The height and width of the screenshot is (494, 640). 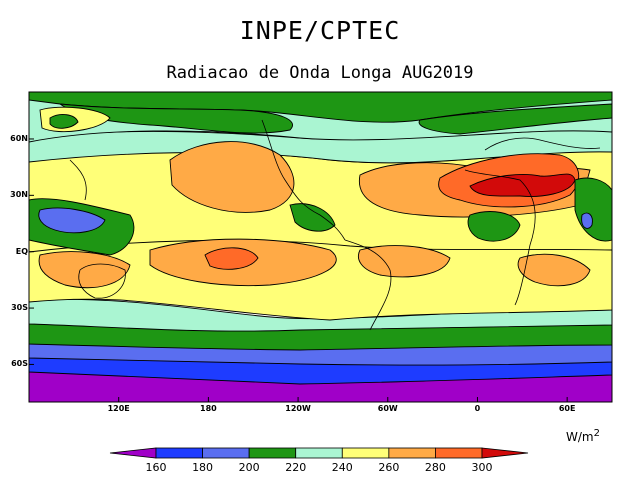 What do you see at coordinates (231, 258) in the screenshot?
I see `red-orange-south-pacific` at bounding box center [231, 258].